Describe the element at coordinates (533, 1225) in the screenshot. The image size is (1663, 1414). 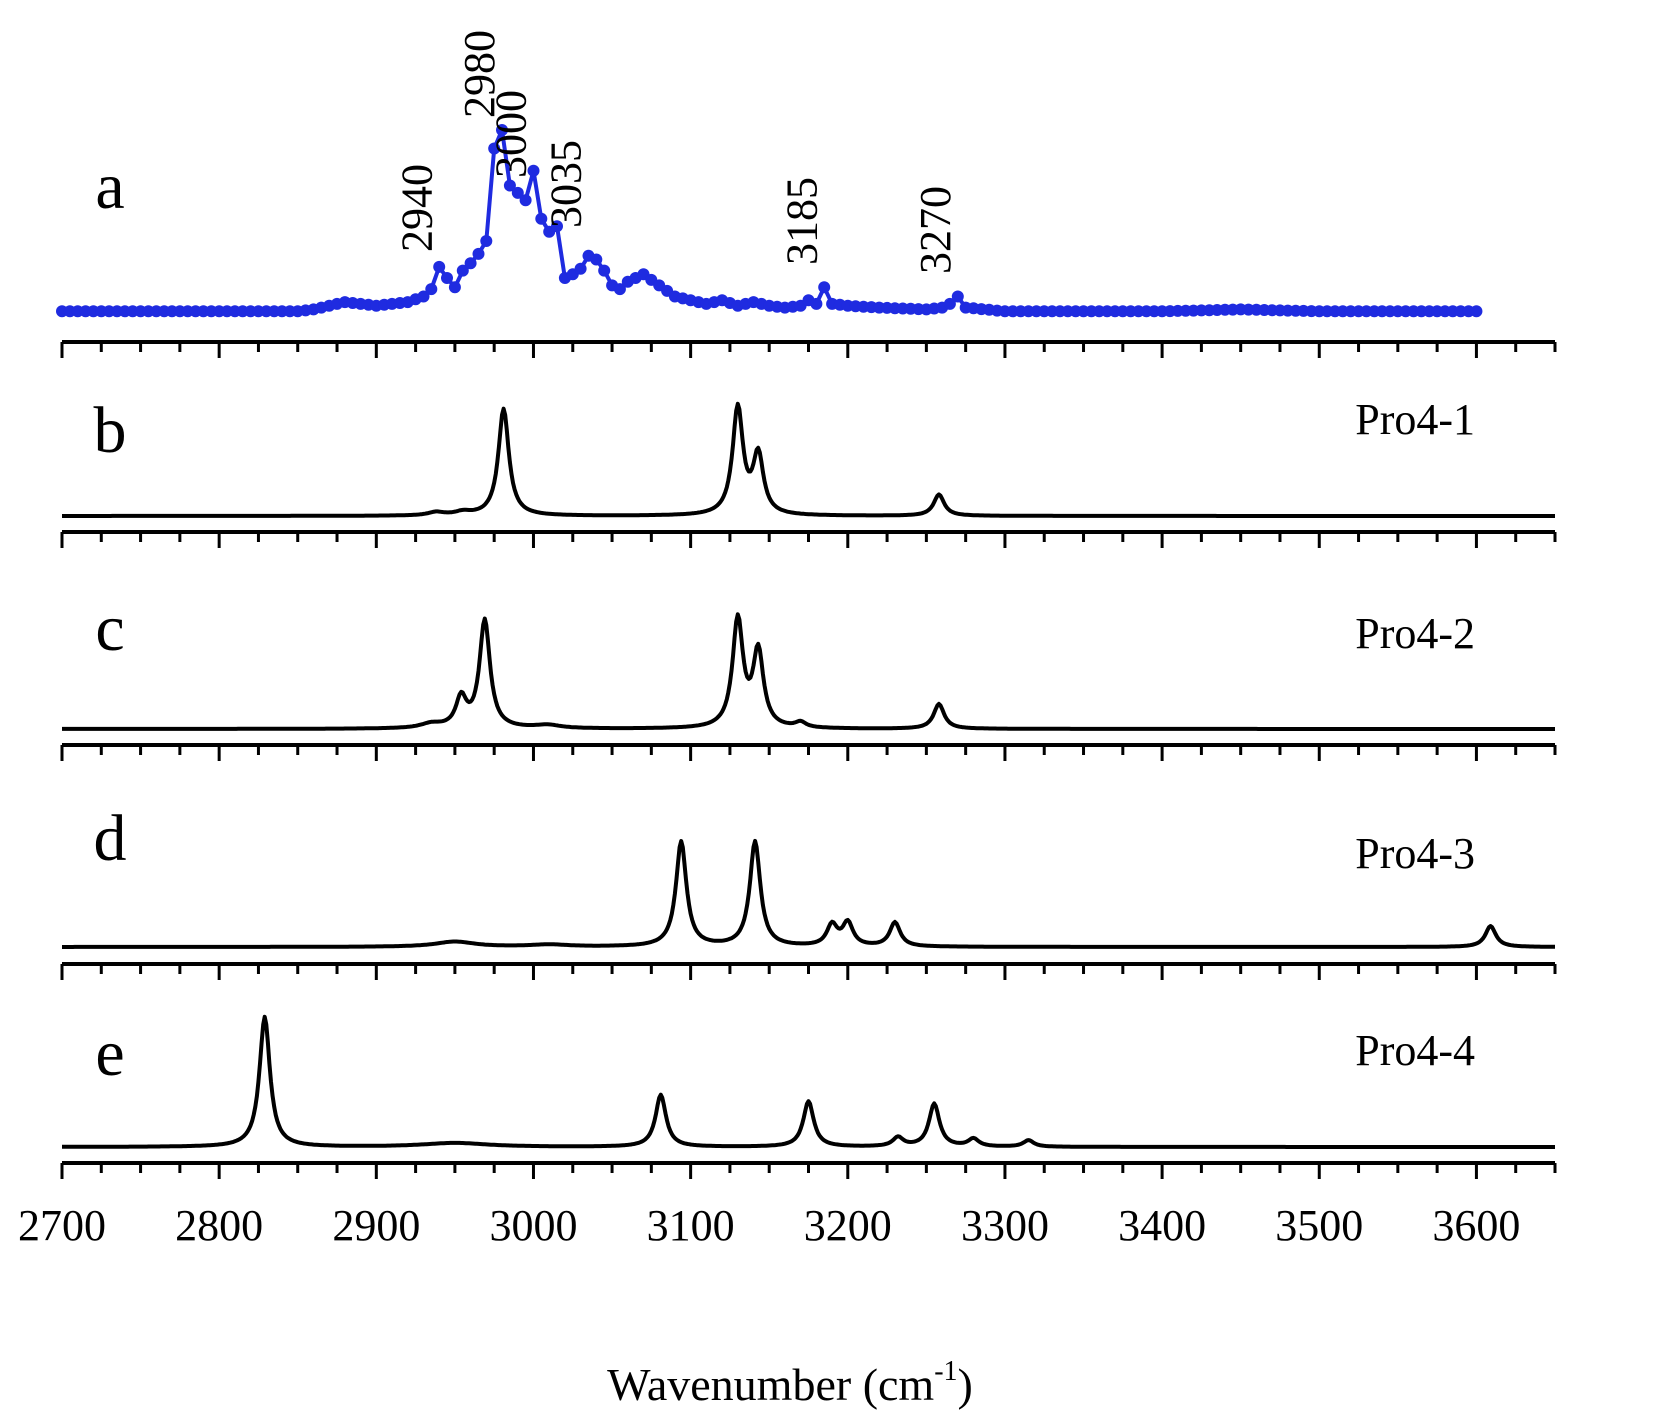
I see `x-tick-label: 3000` at that location.